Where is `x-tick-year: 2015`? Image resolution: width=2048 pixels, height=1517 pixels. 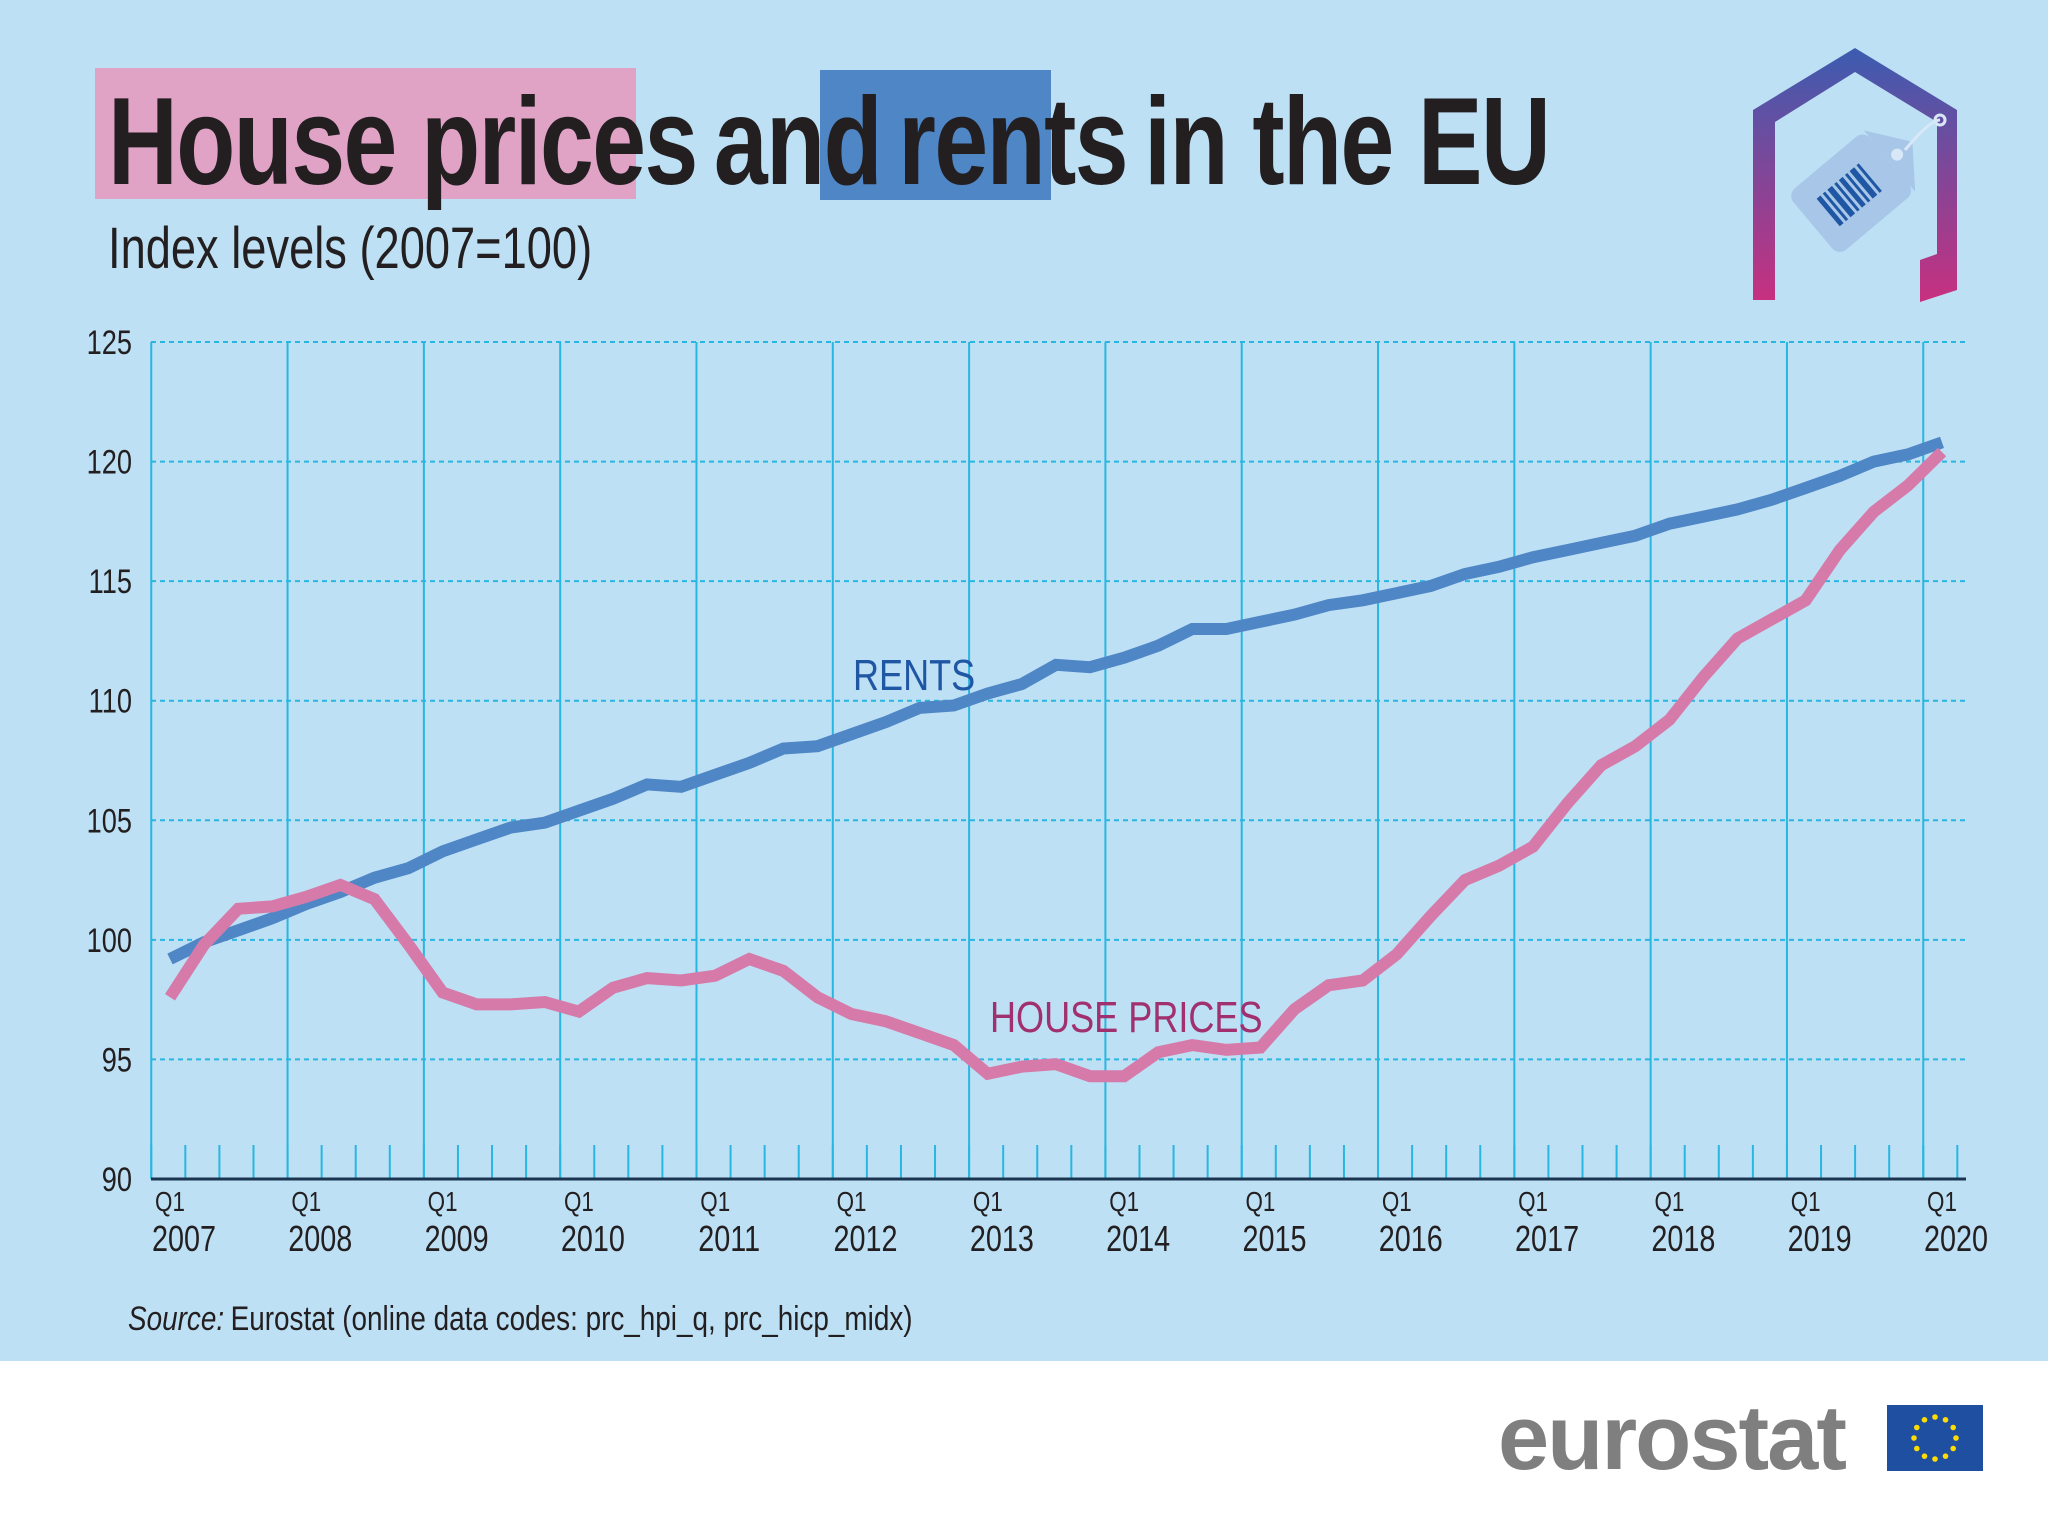 x-tick-year: 2015 is located at coordinates (1274, 1238).